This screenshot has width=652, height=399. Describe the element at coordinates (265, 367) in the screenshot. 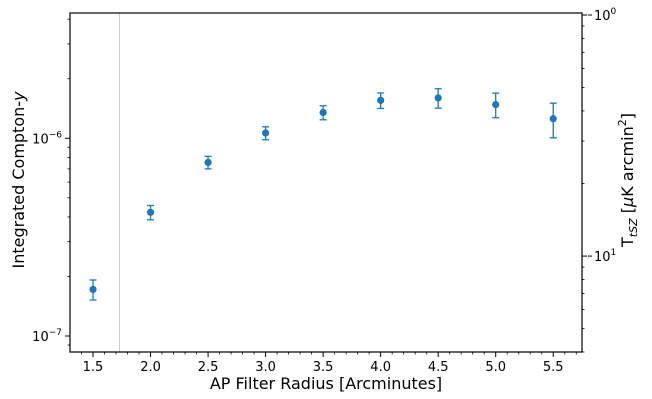

I see `x-tick-label: 3.0` at that location.